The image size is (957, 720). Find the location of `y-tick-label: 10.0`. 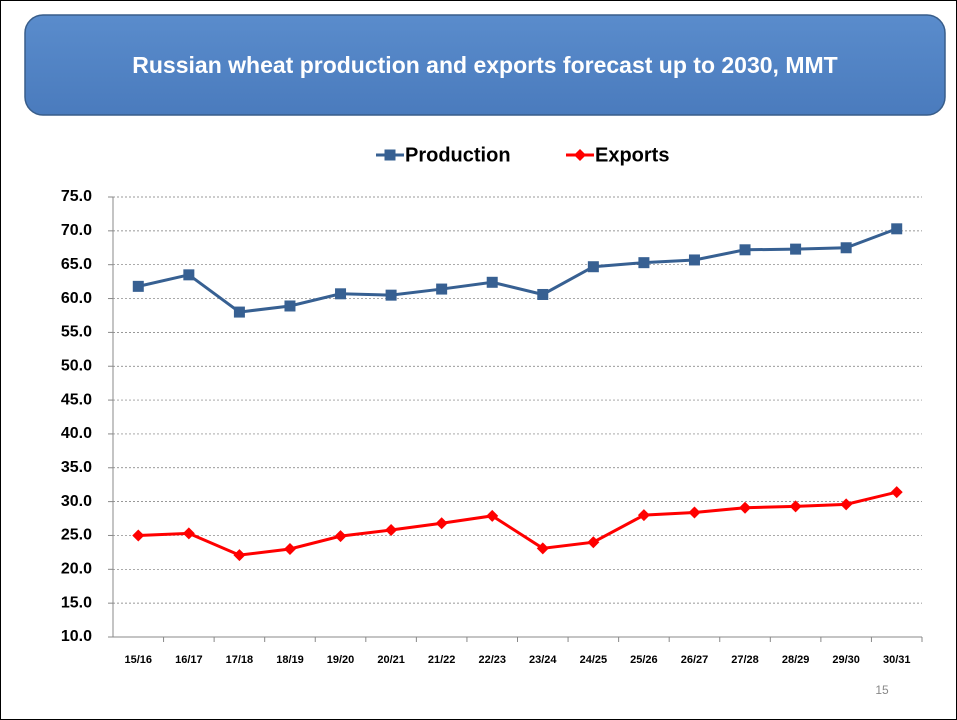

y-tick-label: 10.0 is located at coordinates (76, 636).